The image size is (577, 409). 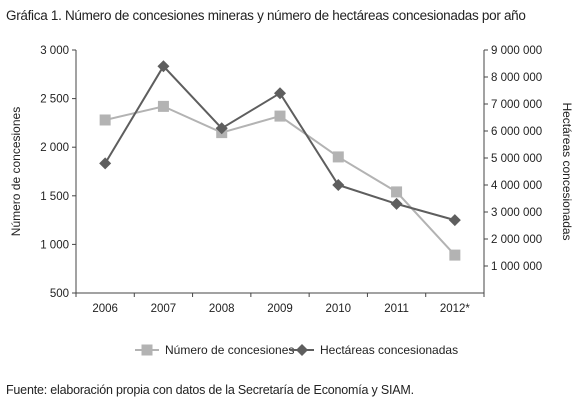 I want to click on left-axis-label: Número de concesiones, so click(x=16, y=171).